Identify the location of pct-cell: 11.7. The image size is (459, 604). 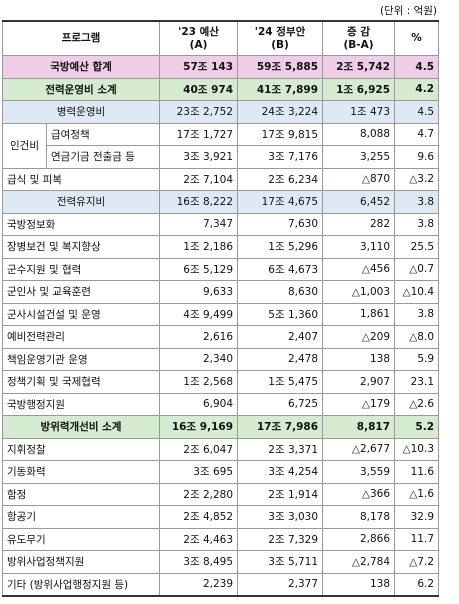
(417, 539).